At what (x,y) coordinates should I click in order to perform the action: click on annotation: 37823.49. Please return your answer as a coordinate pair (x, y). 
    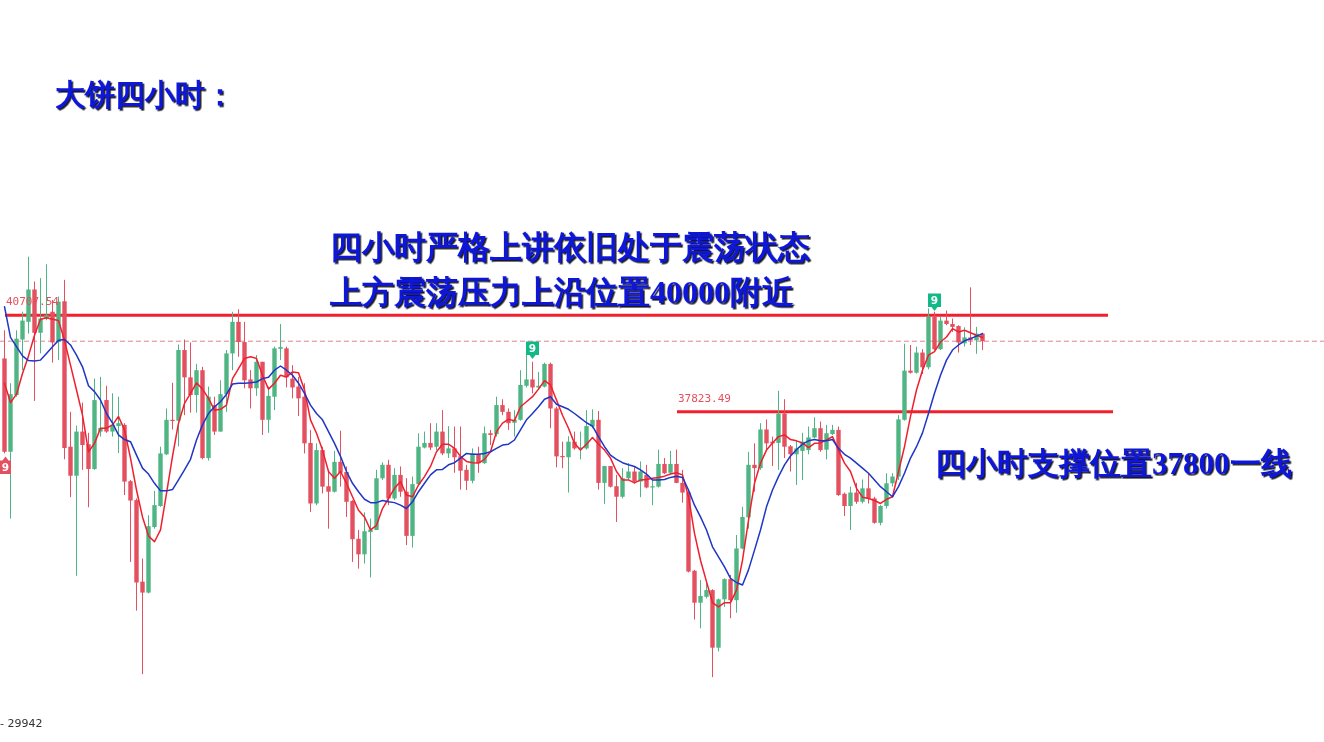
    Looking at the image, I should click on (704, 398).